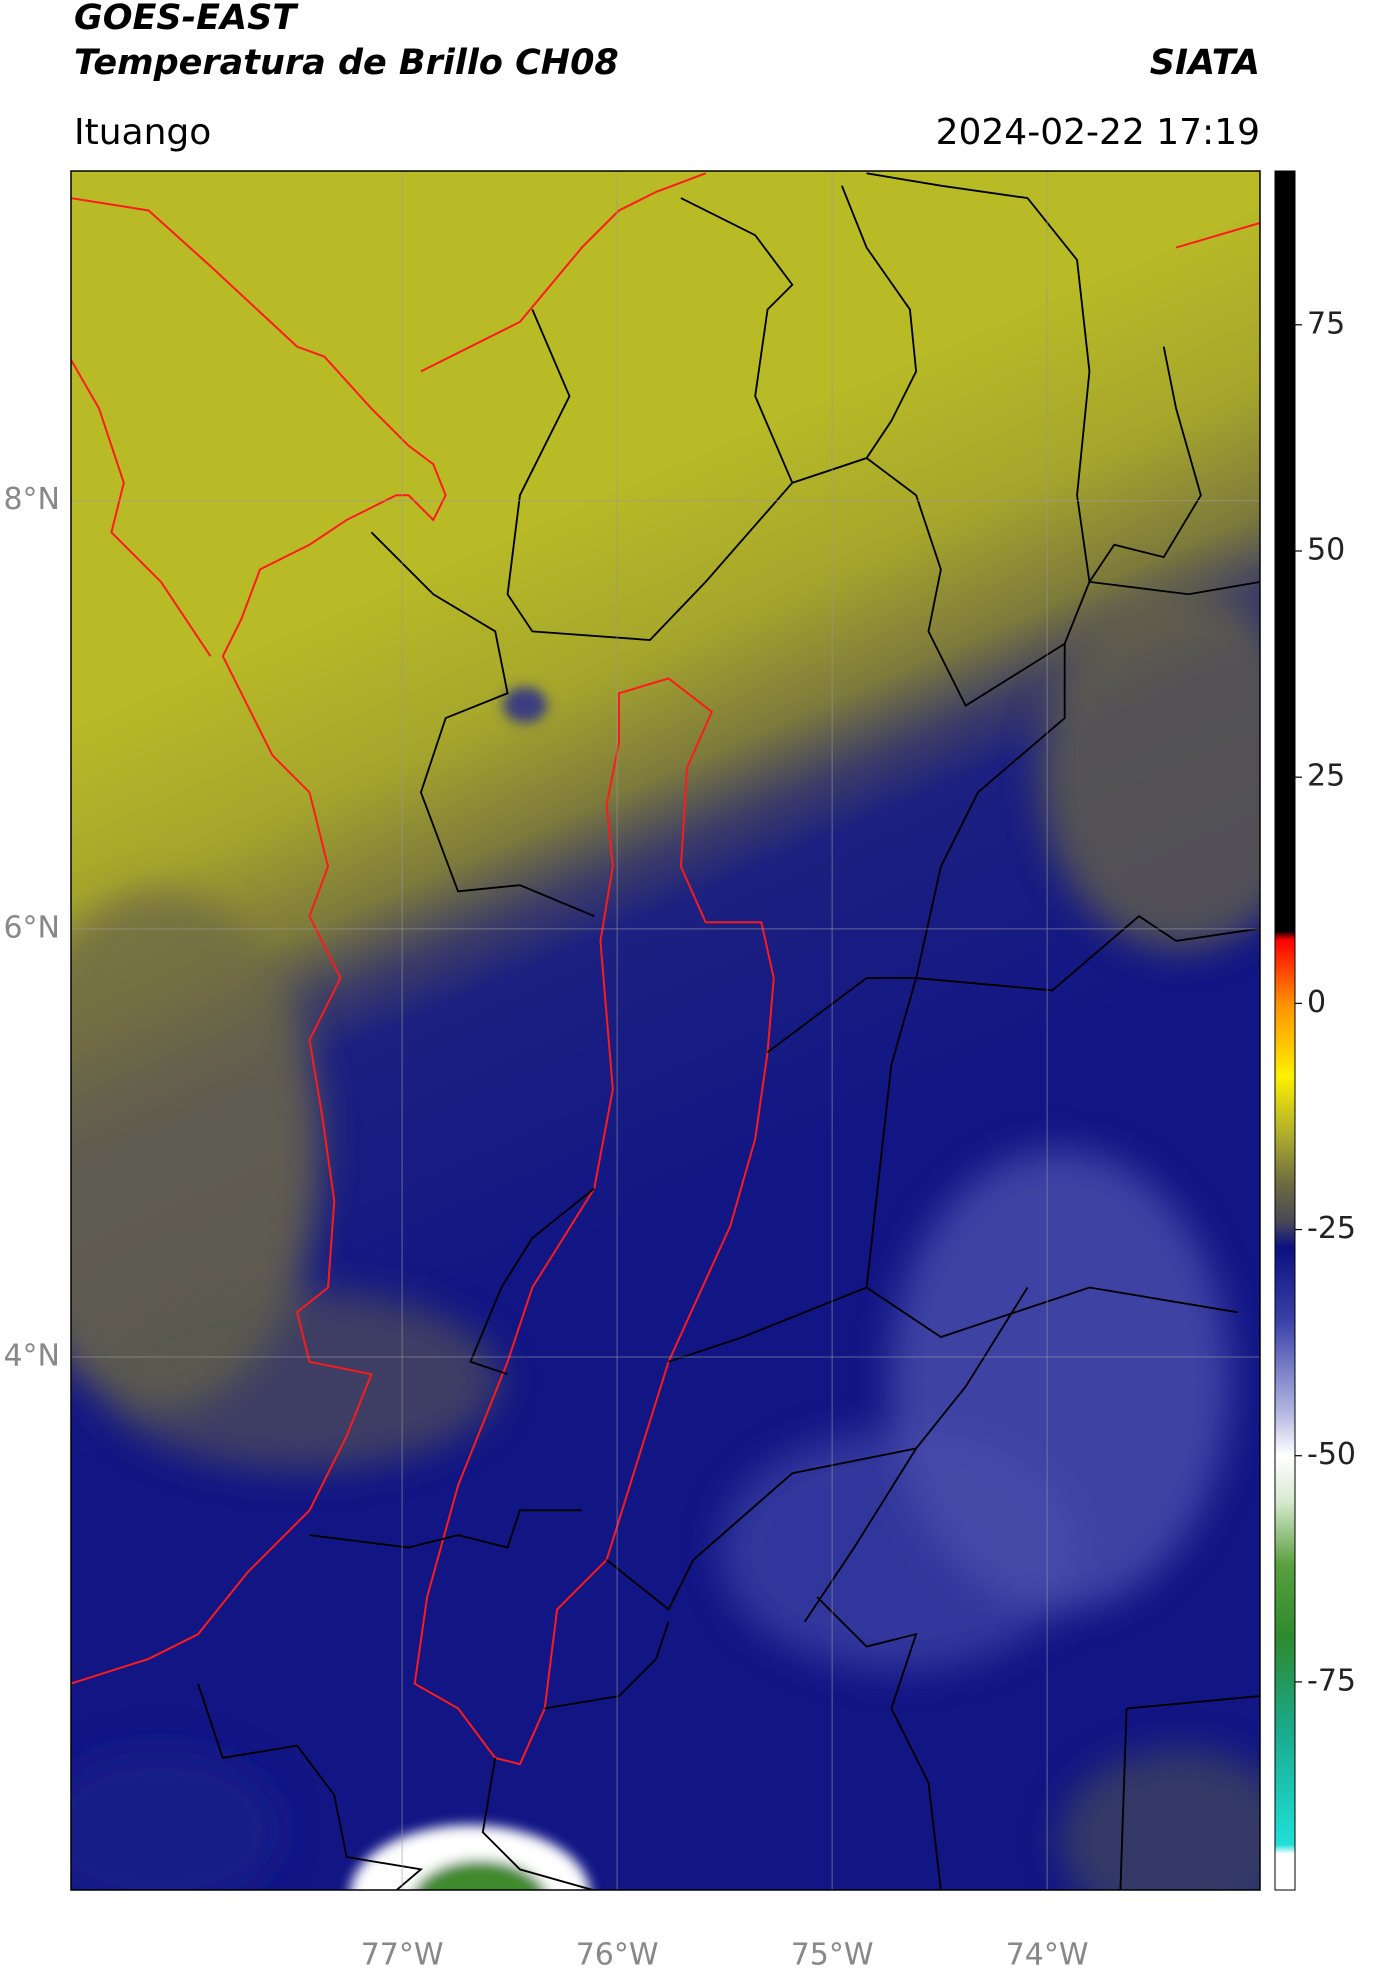 The image size is (1384, 1981). What do you see at coordinates (1331, 1454) in the screenshot?
I see `colorbar-tick-label: -50` at bounding box center [1331, 1454].